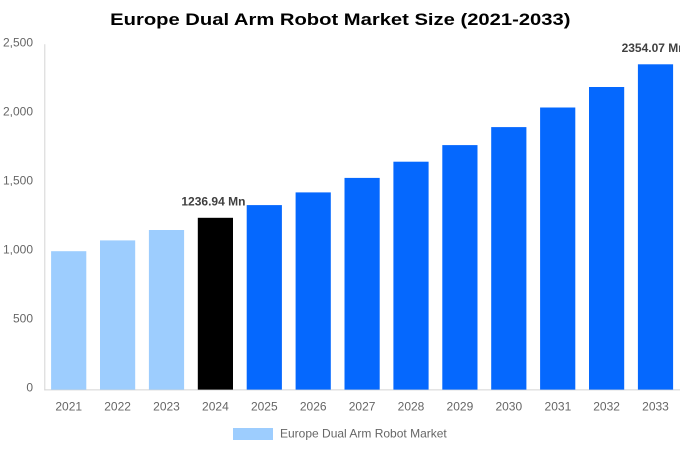 The height and width of the screenshot is (450, 680). What do you see at coordinates (460, 407) in the screenshot?
I see `svg-text: 2029` at bounding box center [460, 407].